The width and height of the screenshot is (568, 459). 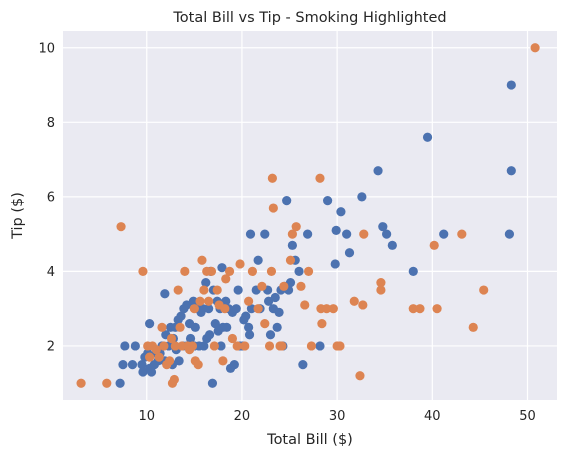 I want to click on y-axis-label: Tip ($), so click(x=18, y=216).